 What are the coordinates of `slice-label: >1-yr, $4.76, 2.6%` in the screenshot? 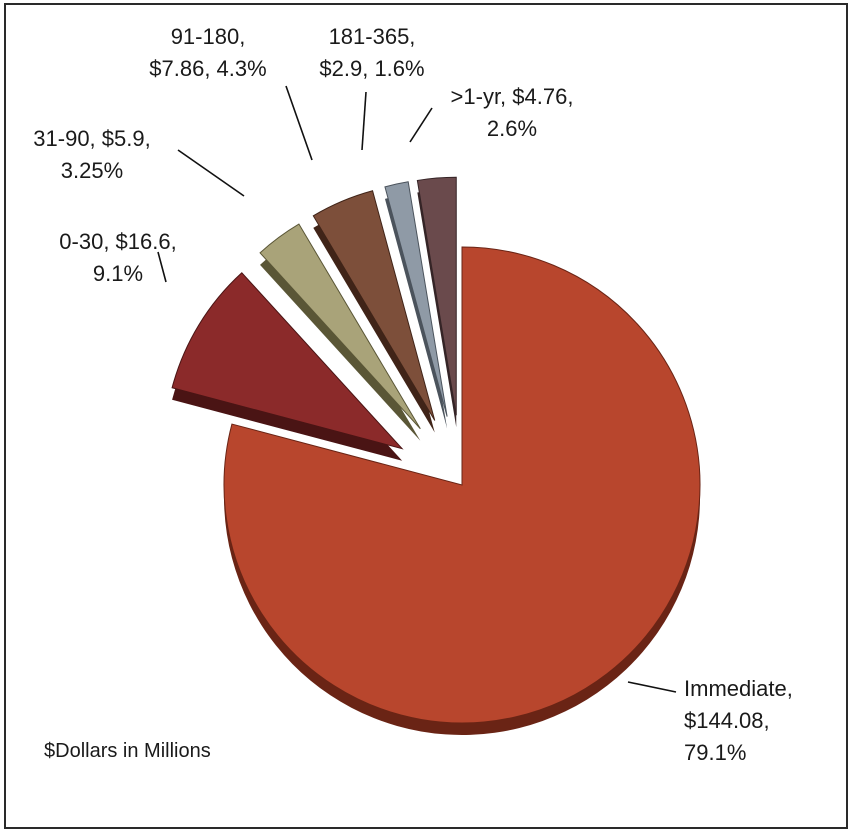 It's located at (512, 112).